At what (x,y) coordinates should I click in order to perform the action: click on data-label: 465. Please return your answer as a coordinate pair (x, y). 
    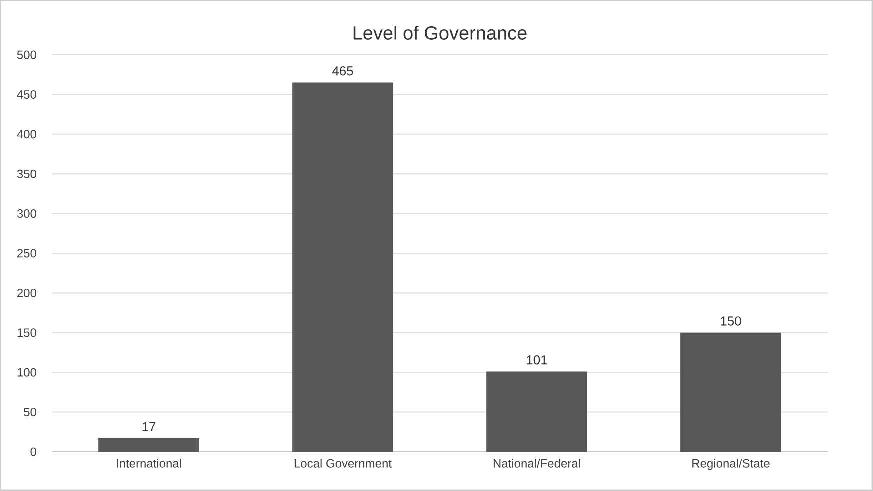
    Looking at the image, I should click on (343, 71).